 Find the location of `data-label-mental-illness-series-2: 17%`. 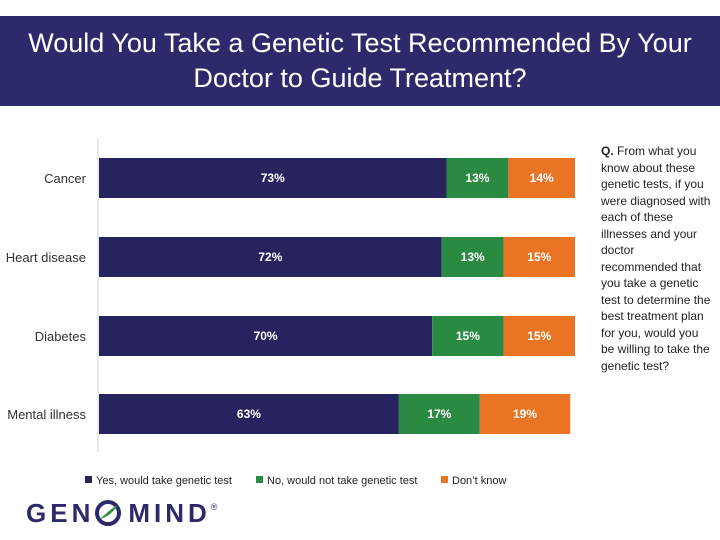

data-label-mental-illness-series-2: 17% is located at coordinates (439, 414).